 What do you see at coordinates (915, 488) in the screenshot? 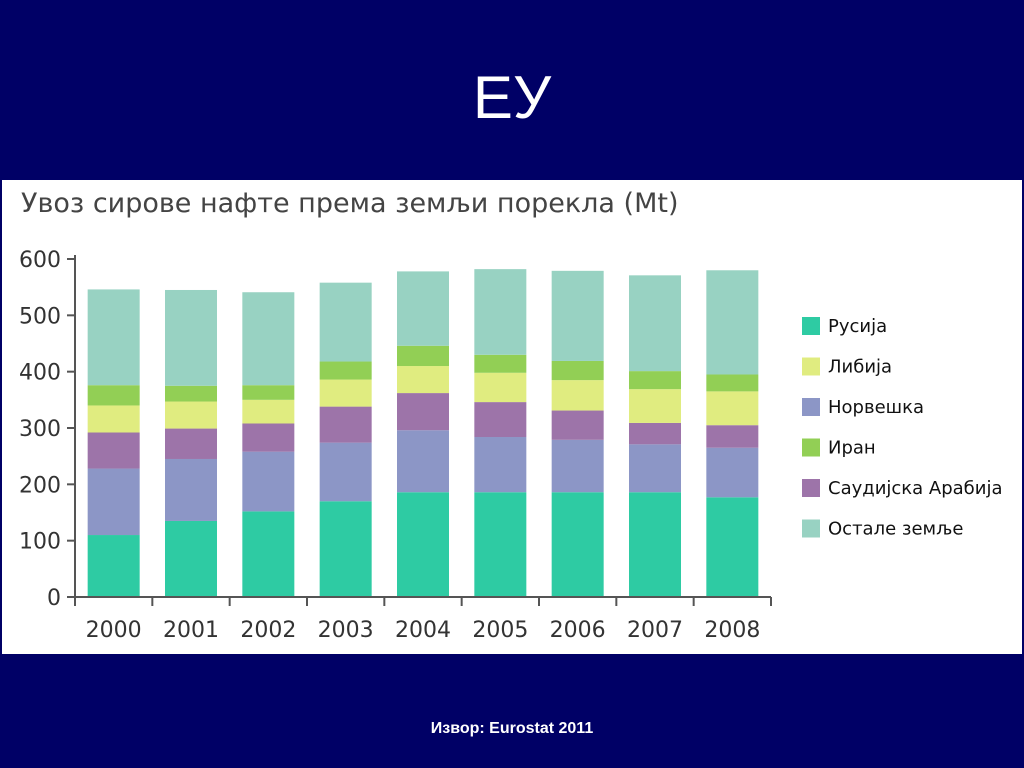
I see `legend-label: Саудијска Арабија` at bounding box center [915, 488].